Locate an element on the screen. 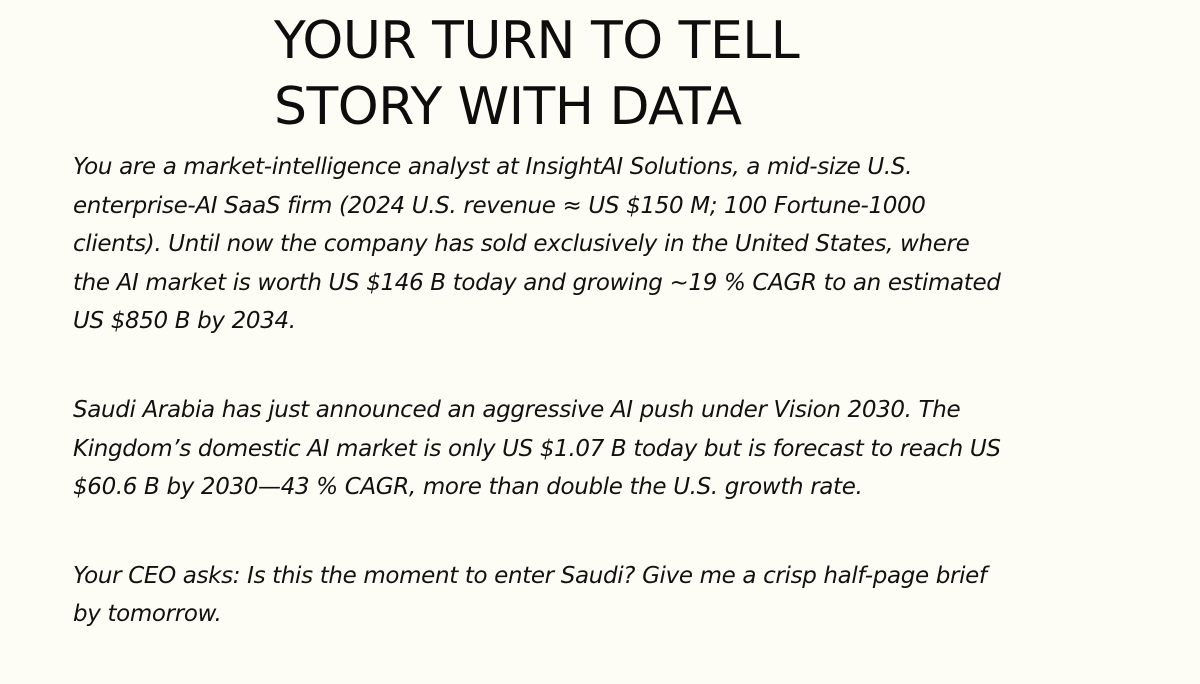  slide-title-line-1: YOUR TURN TO TELL is located at coordinates (537, 41).